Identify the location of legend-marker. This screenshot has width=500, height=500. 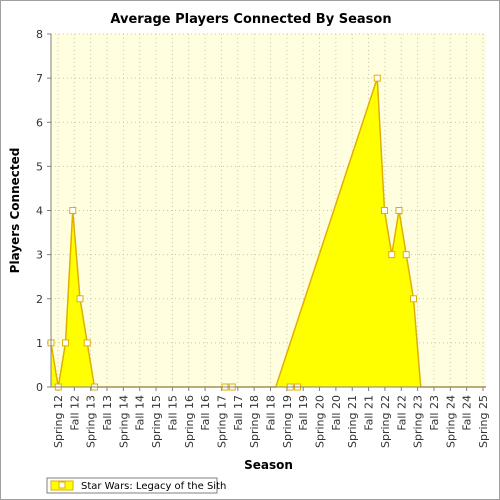
(62, 485).